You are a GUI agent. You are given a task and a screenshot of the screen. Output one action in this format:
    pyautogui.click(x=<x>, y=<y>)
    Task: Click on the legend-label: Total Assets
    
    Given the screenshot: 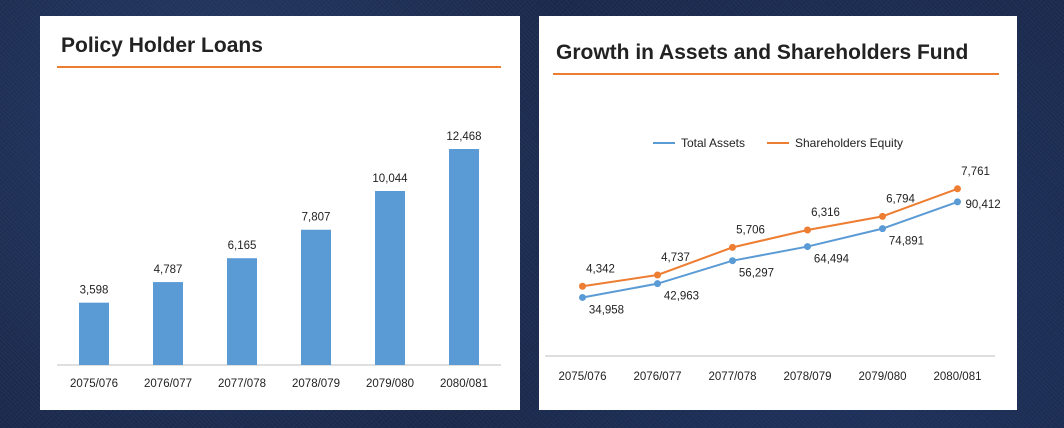 What is the action you would take?
    pyautogui.click(x=712, y=143)
    